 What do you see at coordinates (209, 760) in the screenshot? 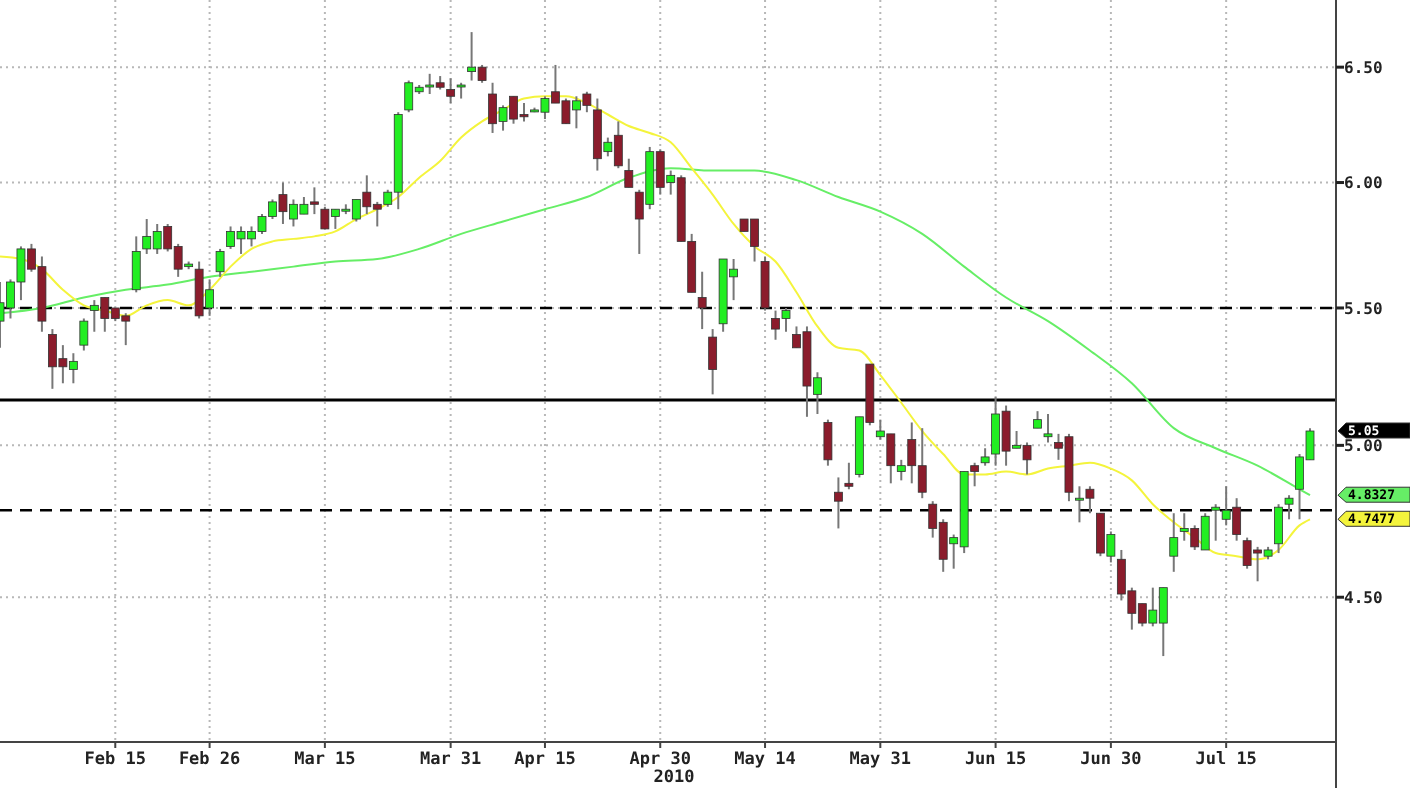
I see `x-tick-label: Feb 26` at bounding box center [209, 760].